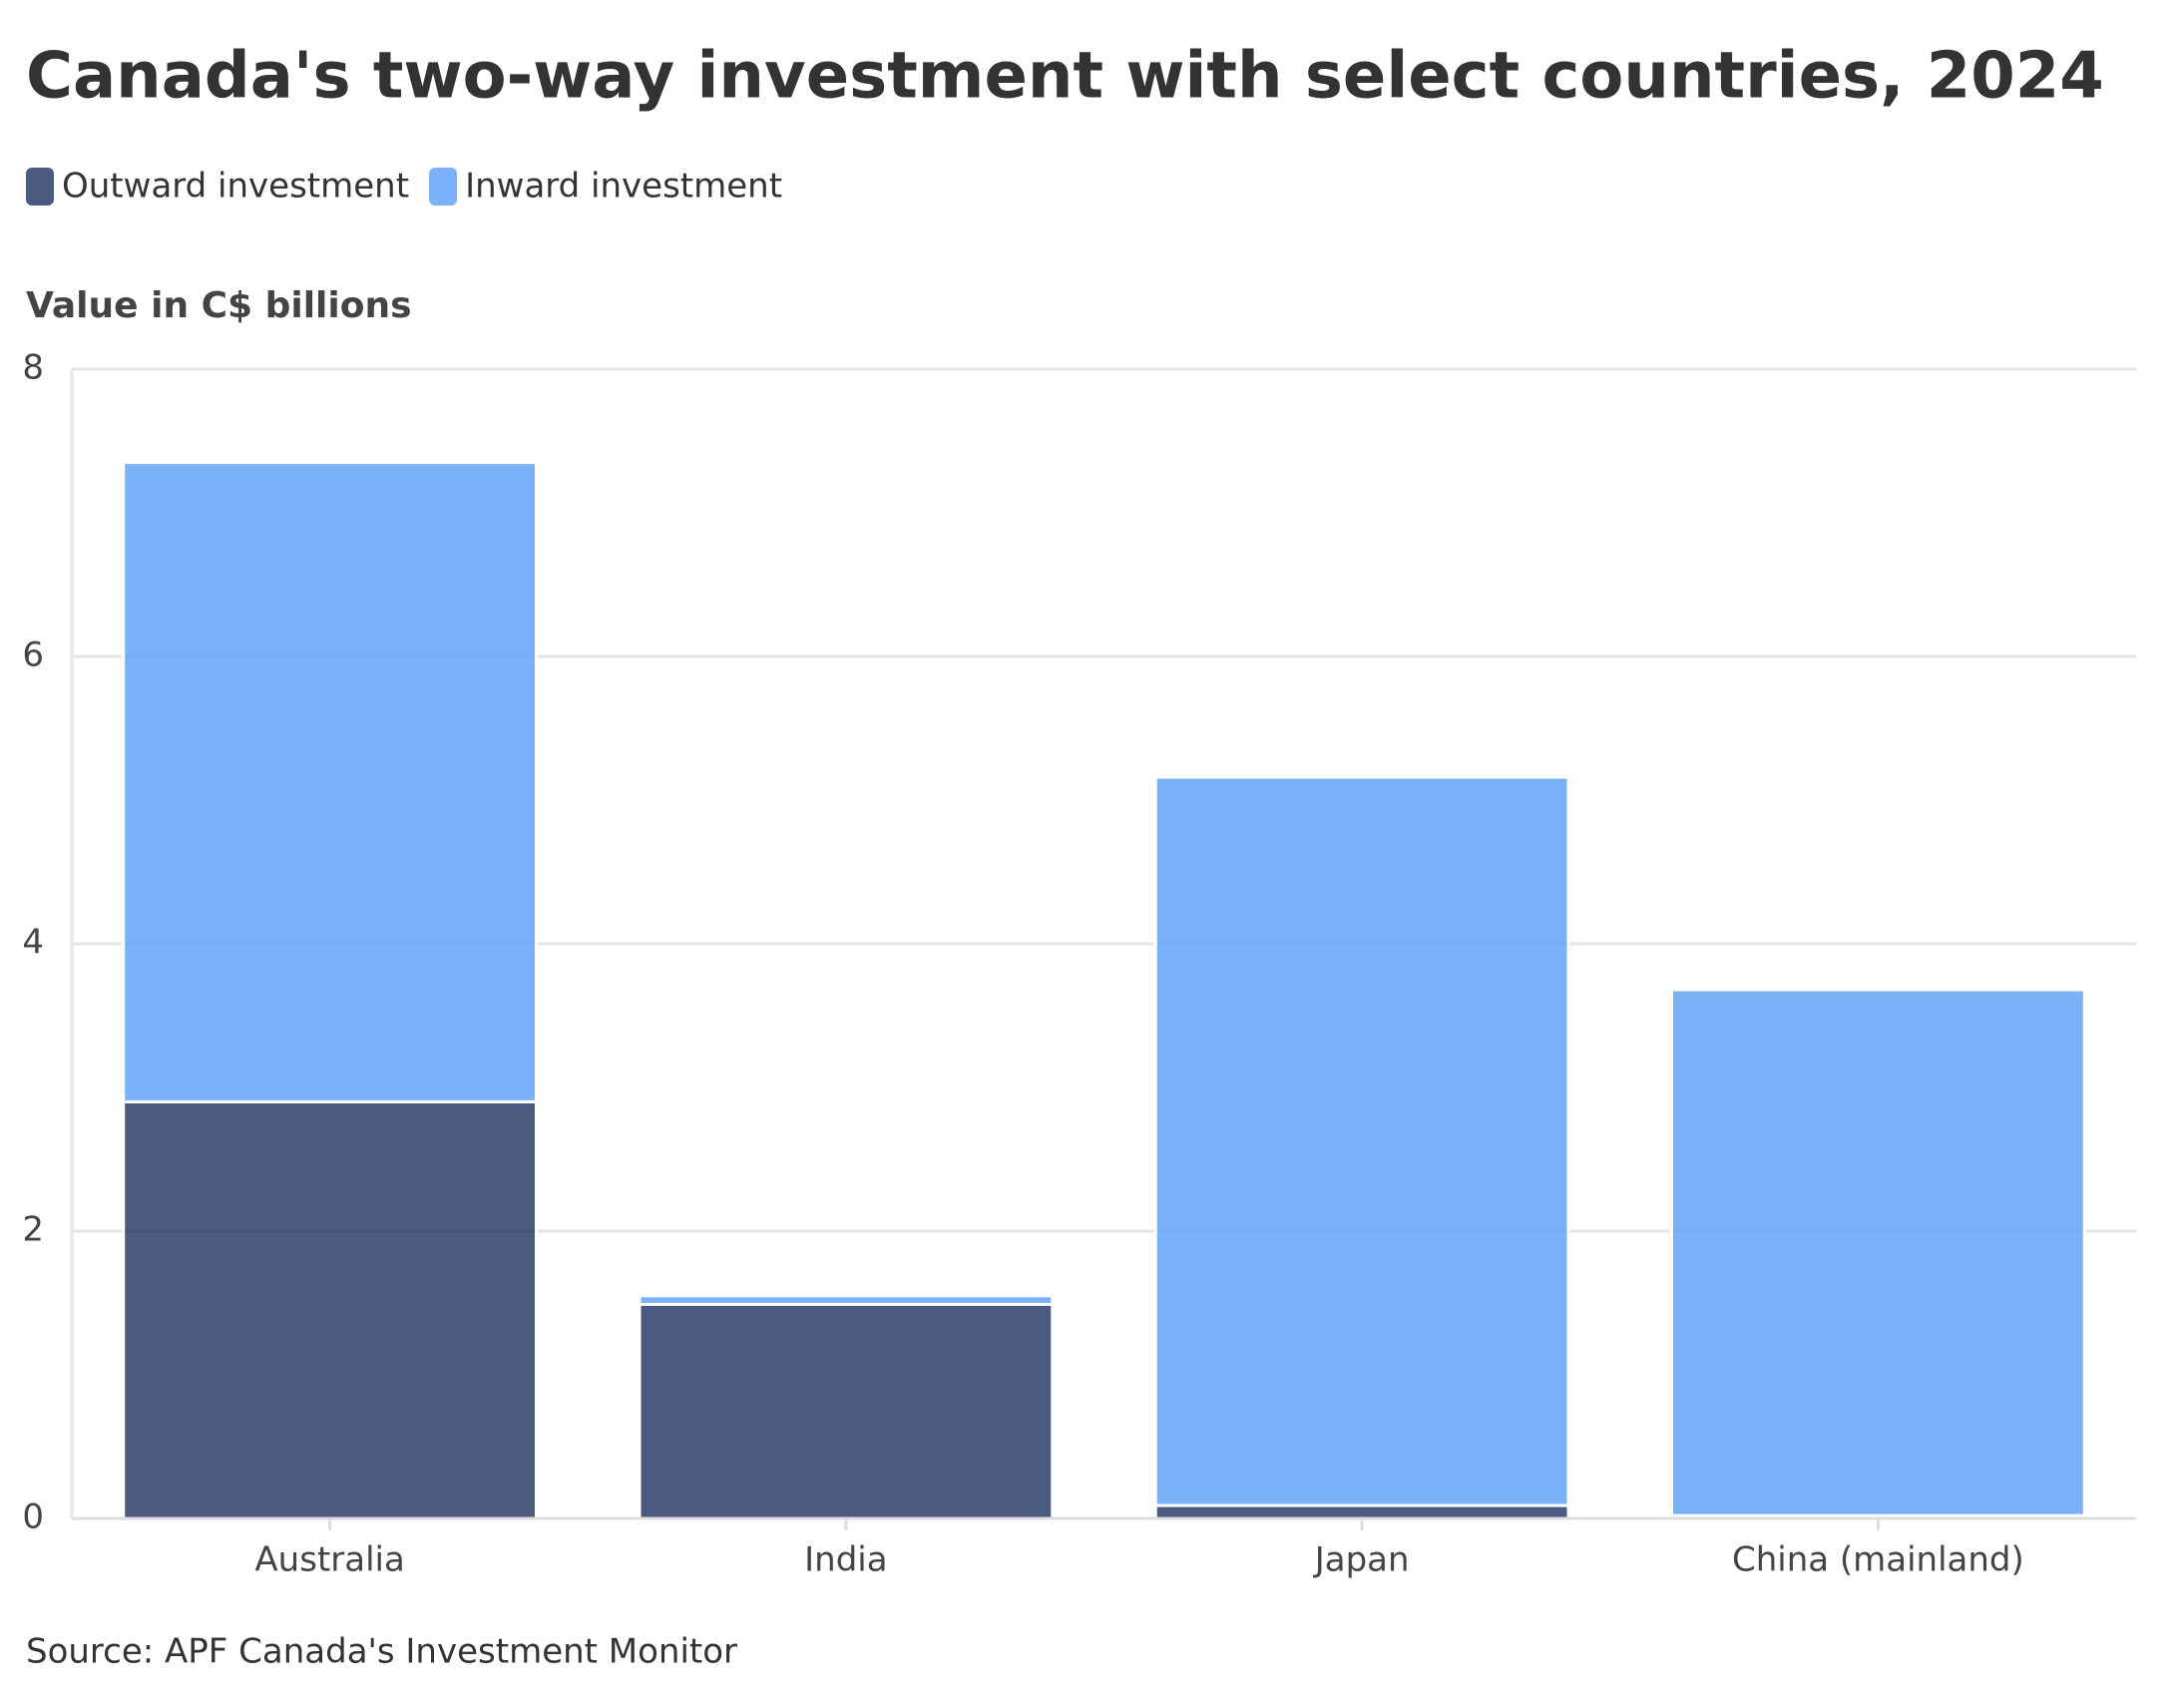 Image resolution: width=2175 pixels, height=1708 pixels. Describe the element at coordinates (219, 305) in the screenshot. I see `y-axis-title: Value in C$ billions` at that location.